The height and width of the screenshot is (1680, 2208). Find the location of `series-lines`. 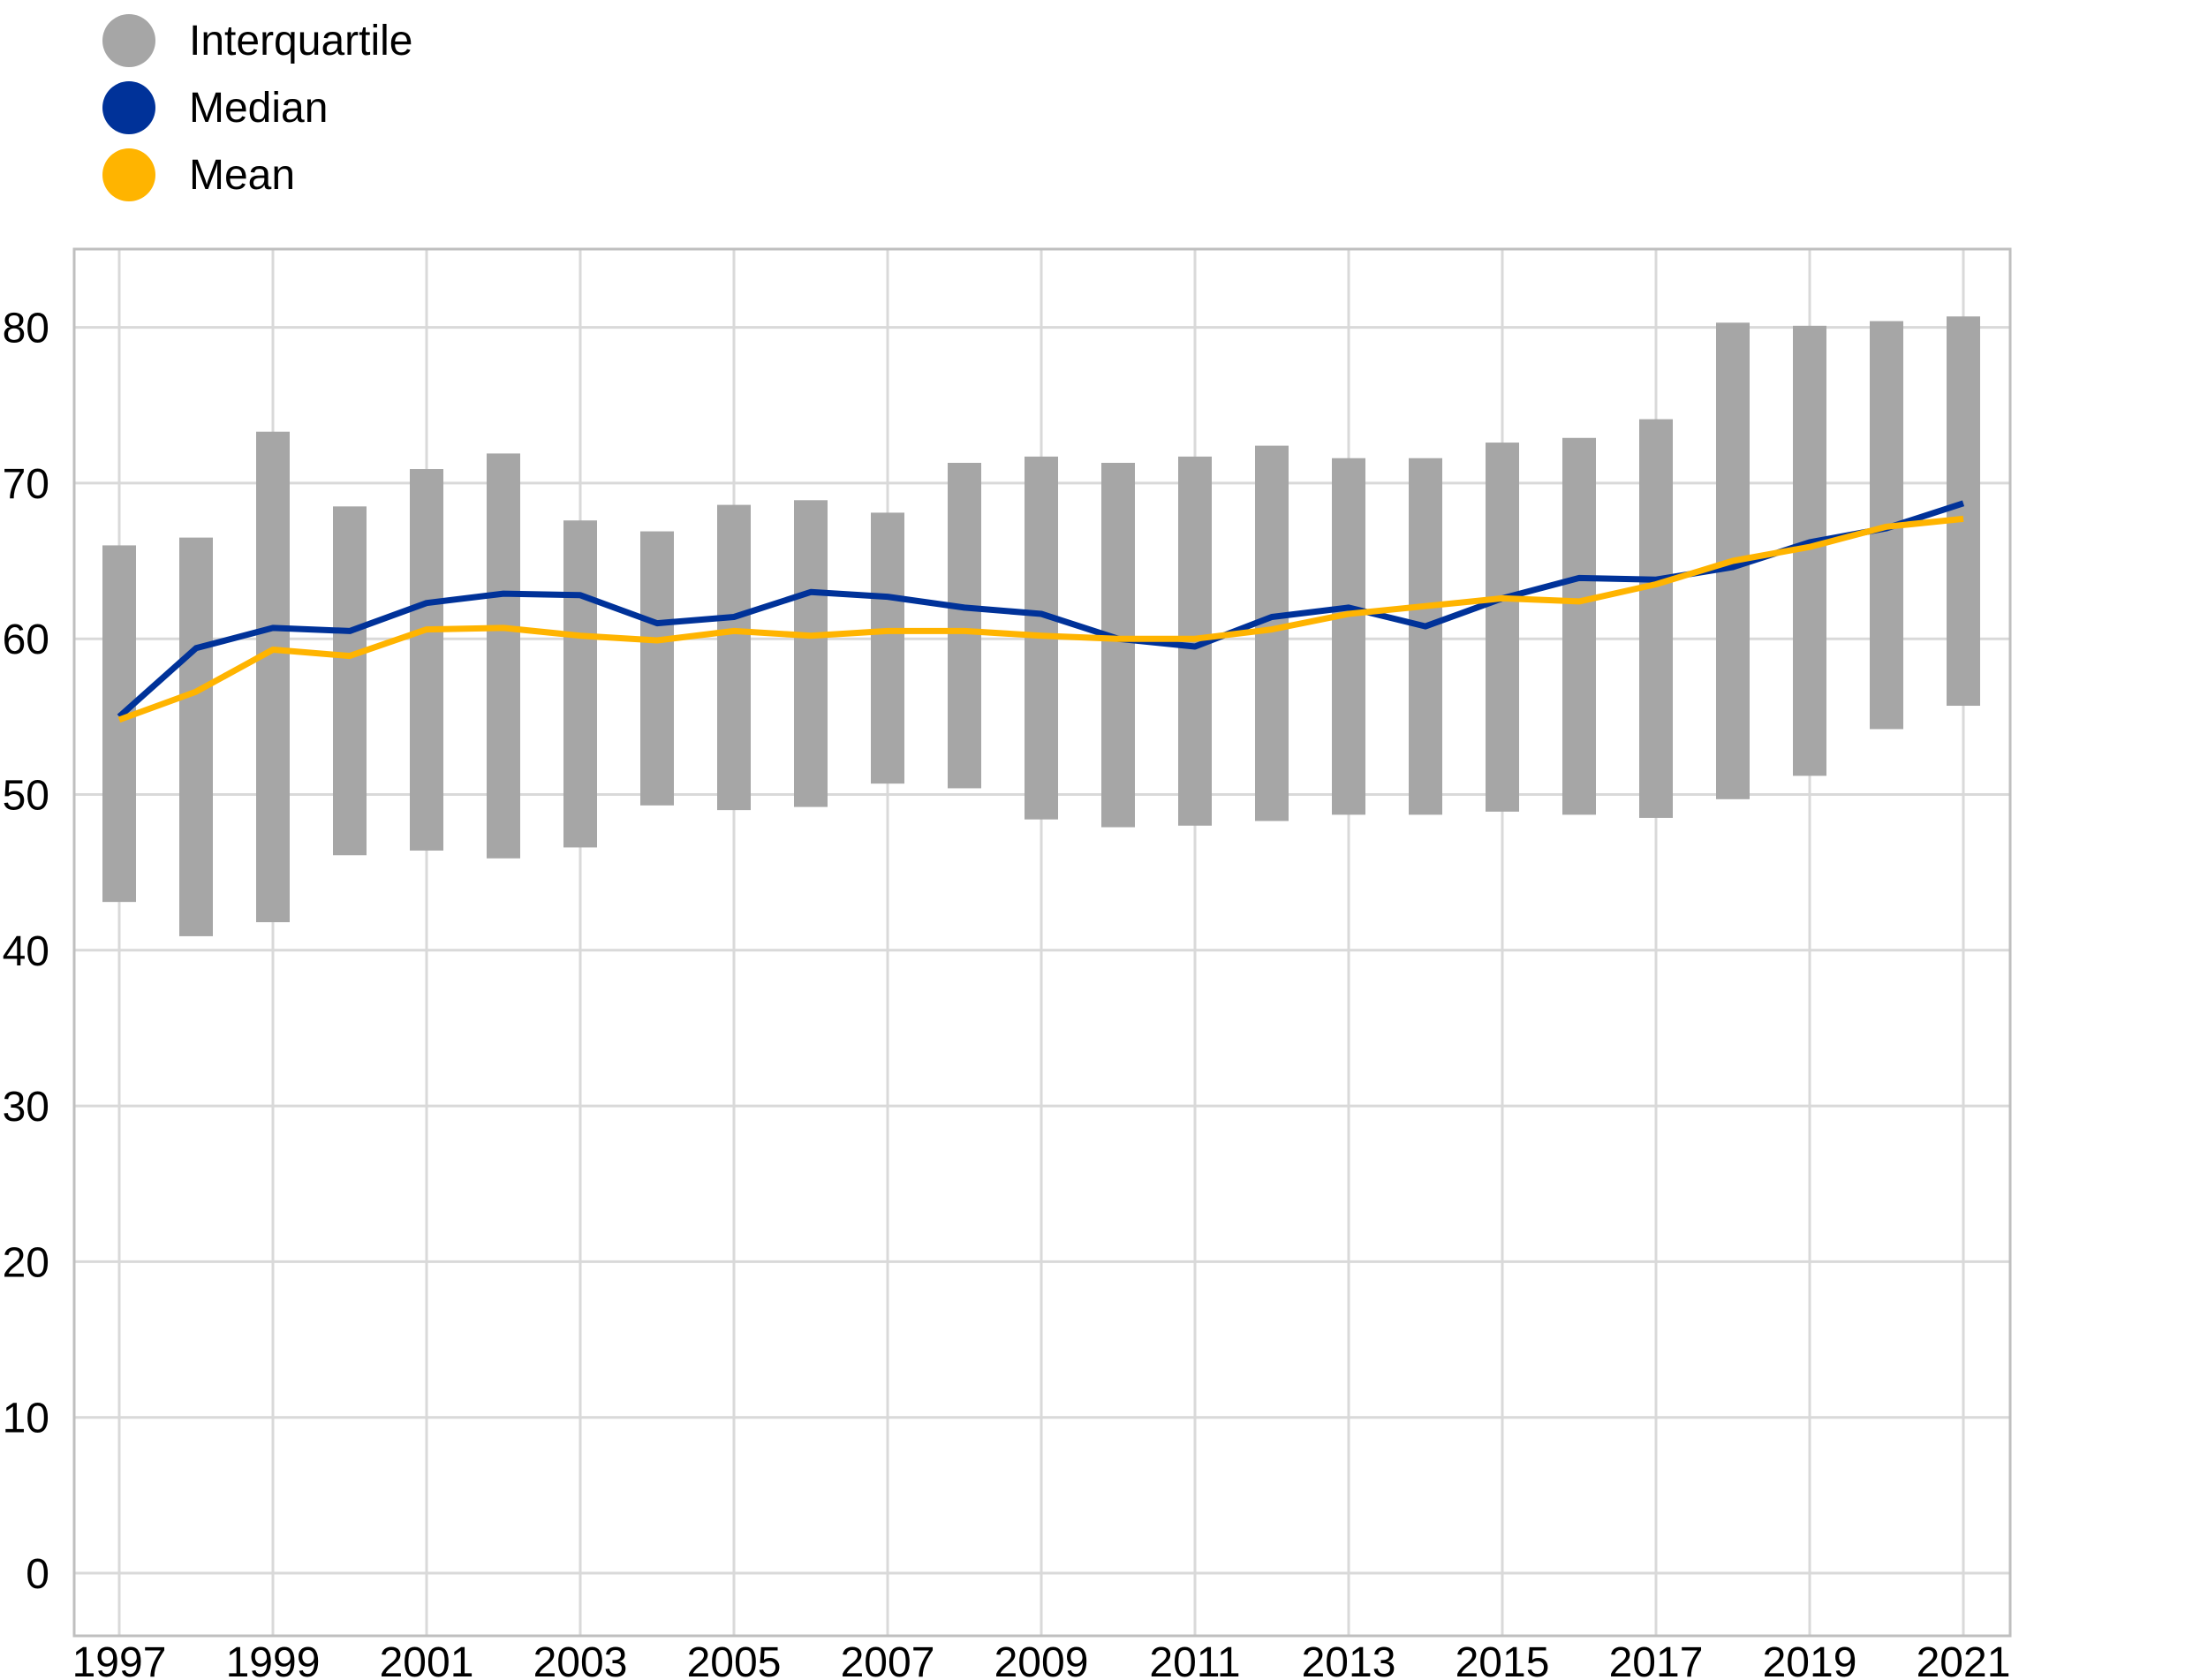

series-lines is located at coordinates (1041, 611).